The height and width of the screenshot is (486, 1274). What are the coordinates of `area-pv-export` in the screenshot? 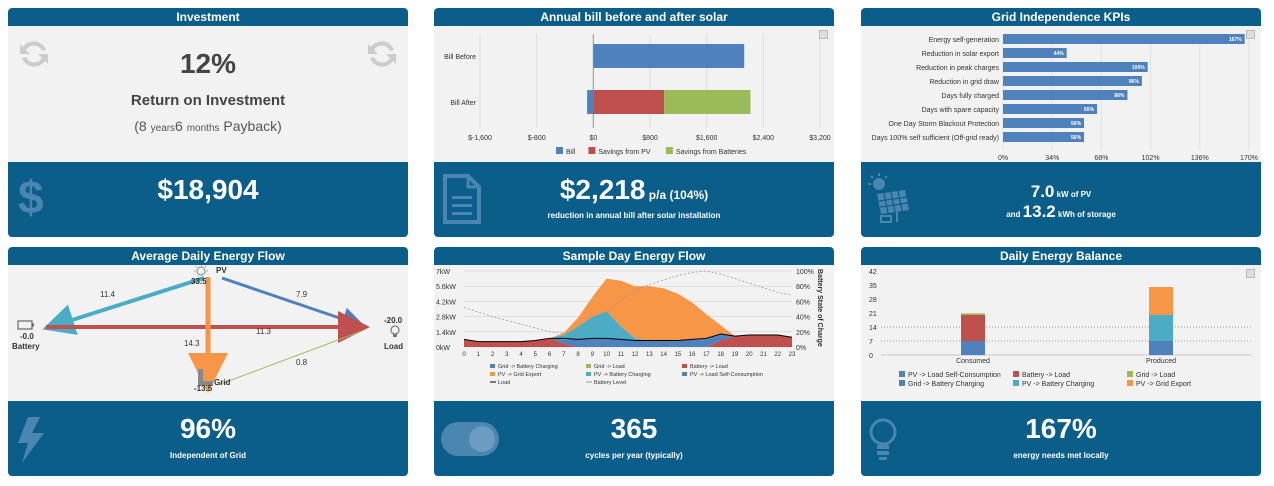 It's located at (628, 310).